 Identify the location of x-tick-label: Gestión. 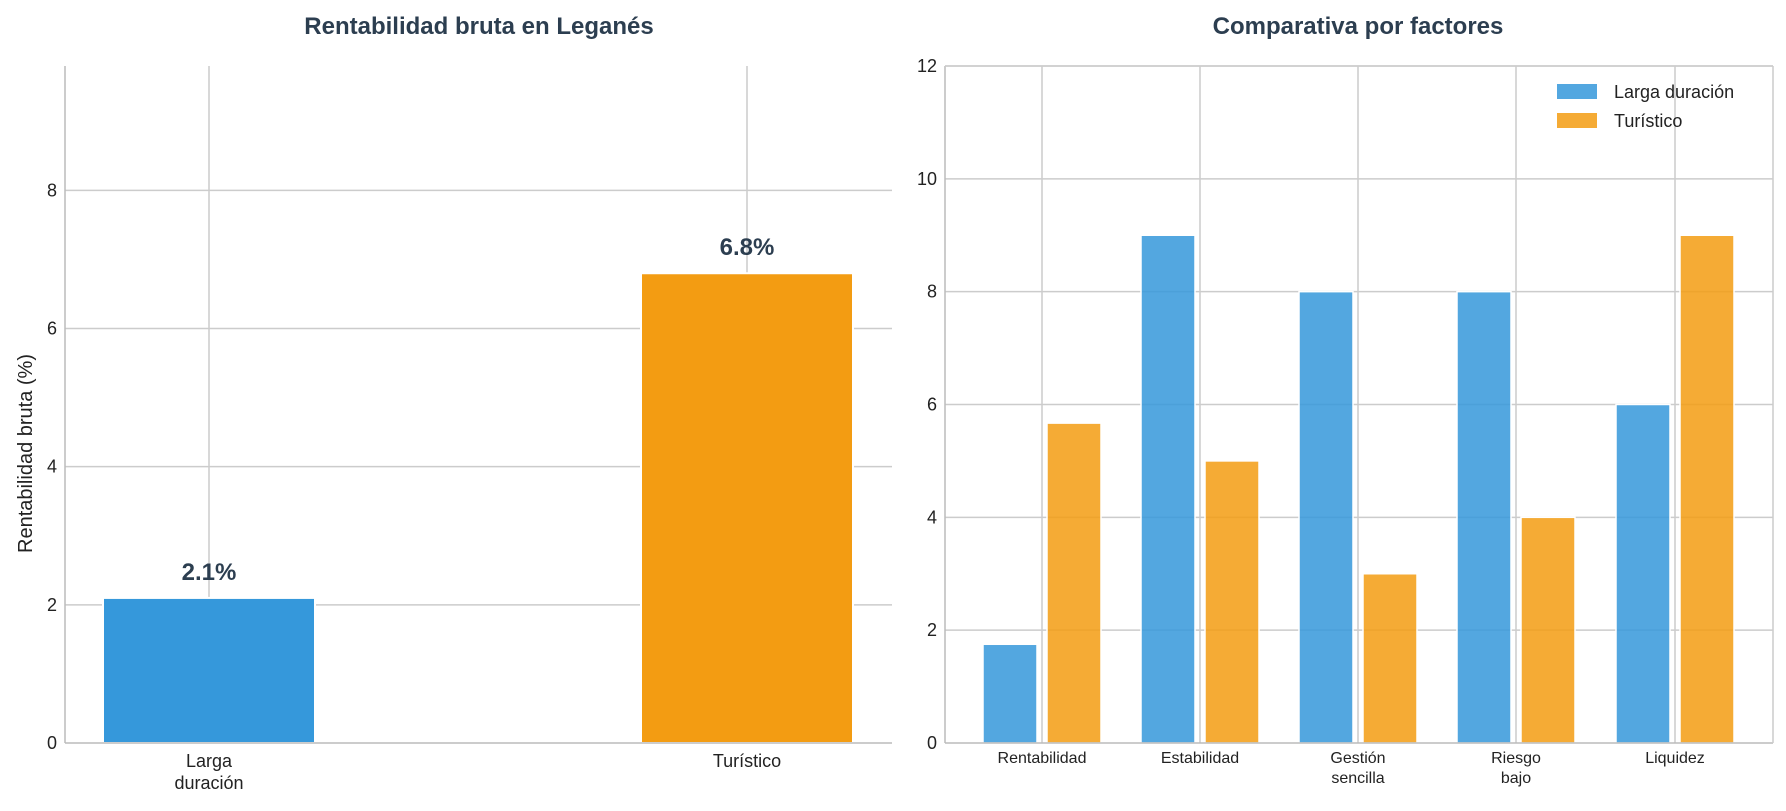
(1357, 758).